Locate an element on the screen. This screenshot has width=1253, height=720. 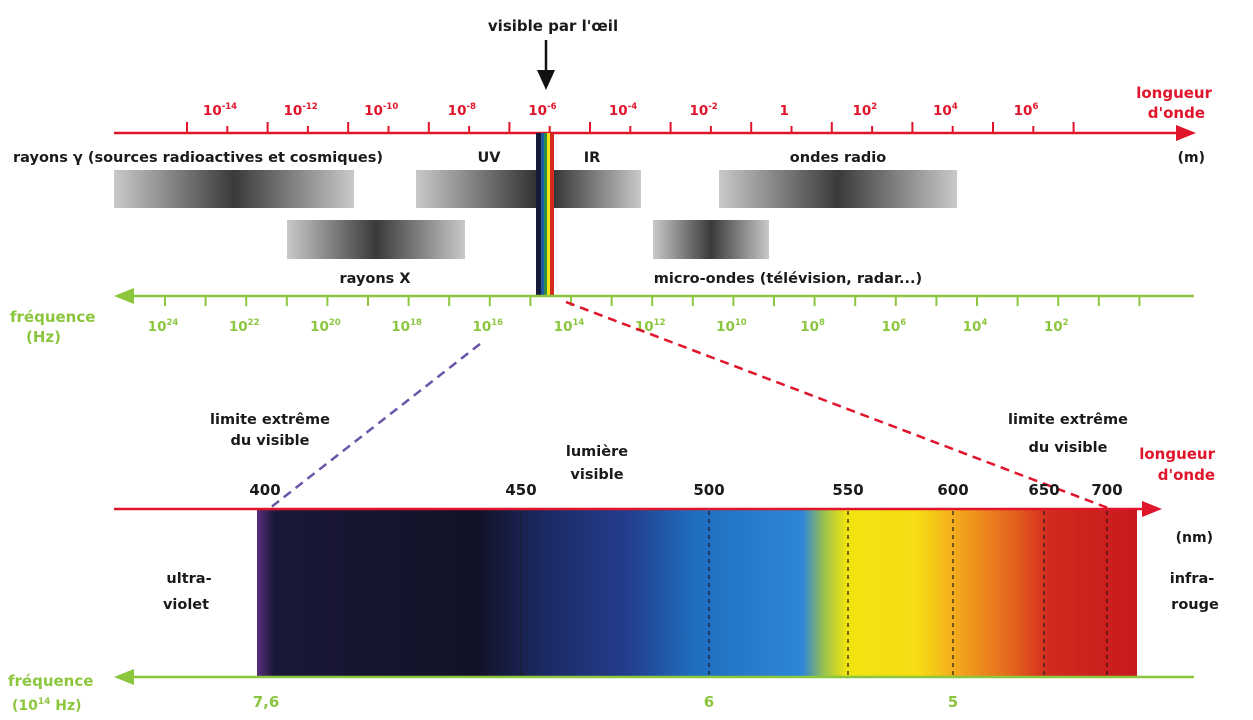
frequency-tick-label: 10¹⁴ is located at coordinates (569, 326).